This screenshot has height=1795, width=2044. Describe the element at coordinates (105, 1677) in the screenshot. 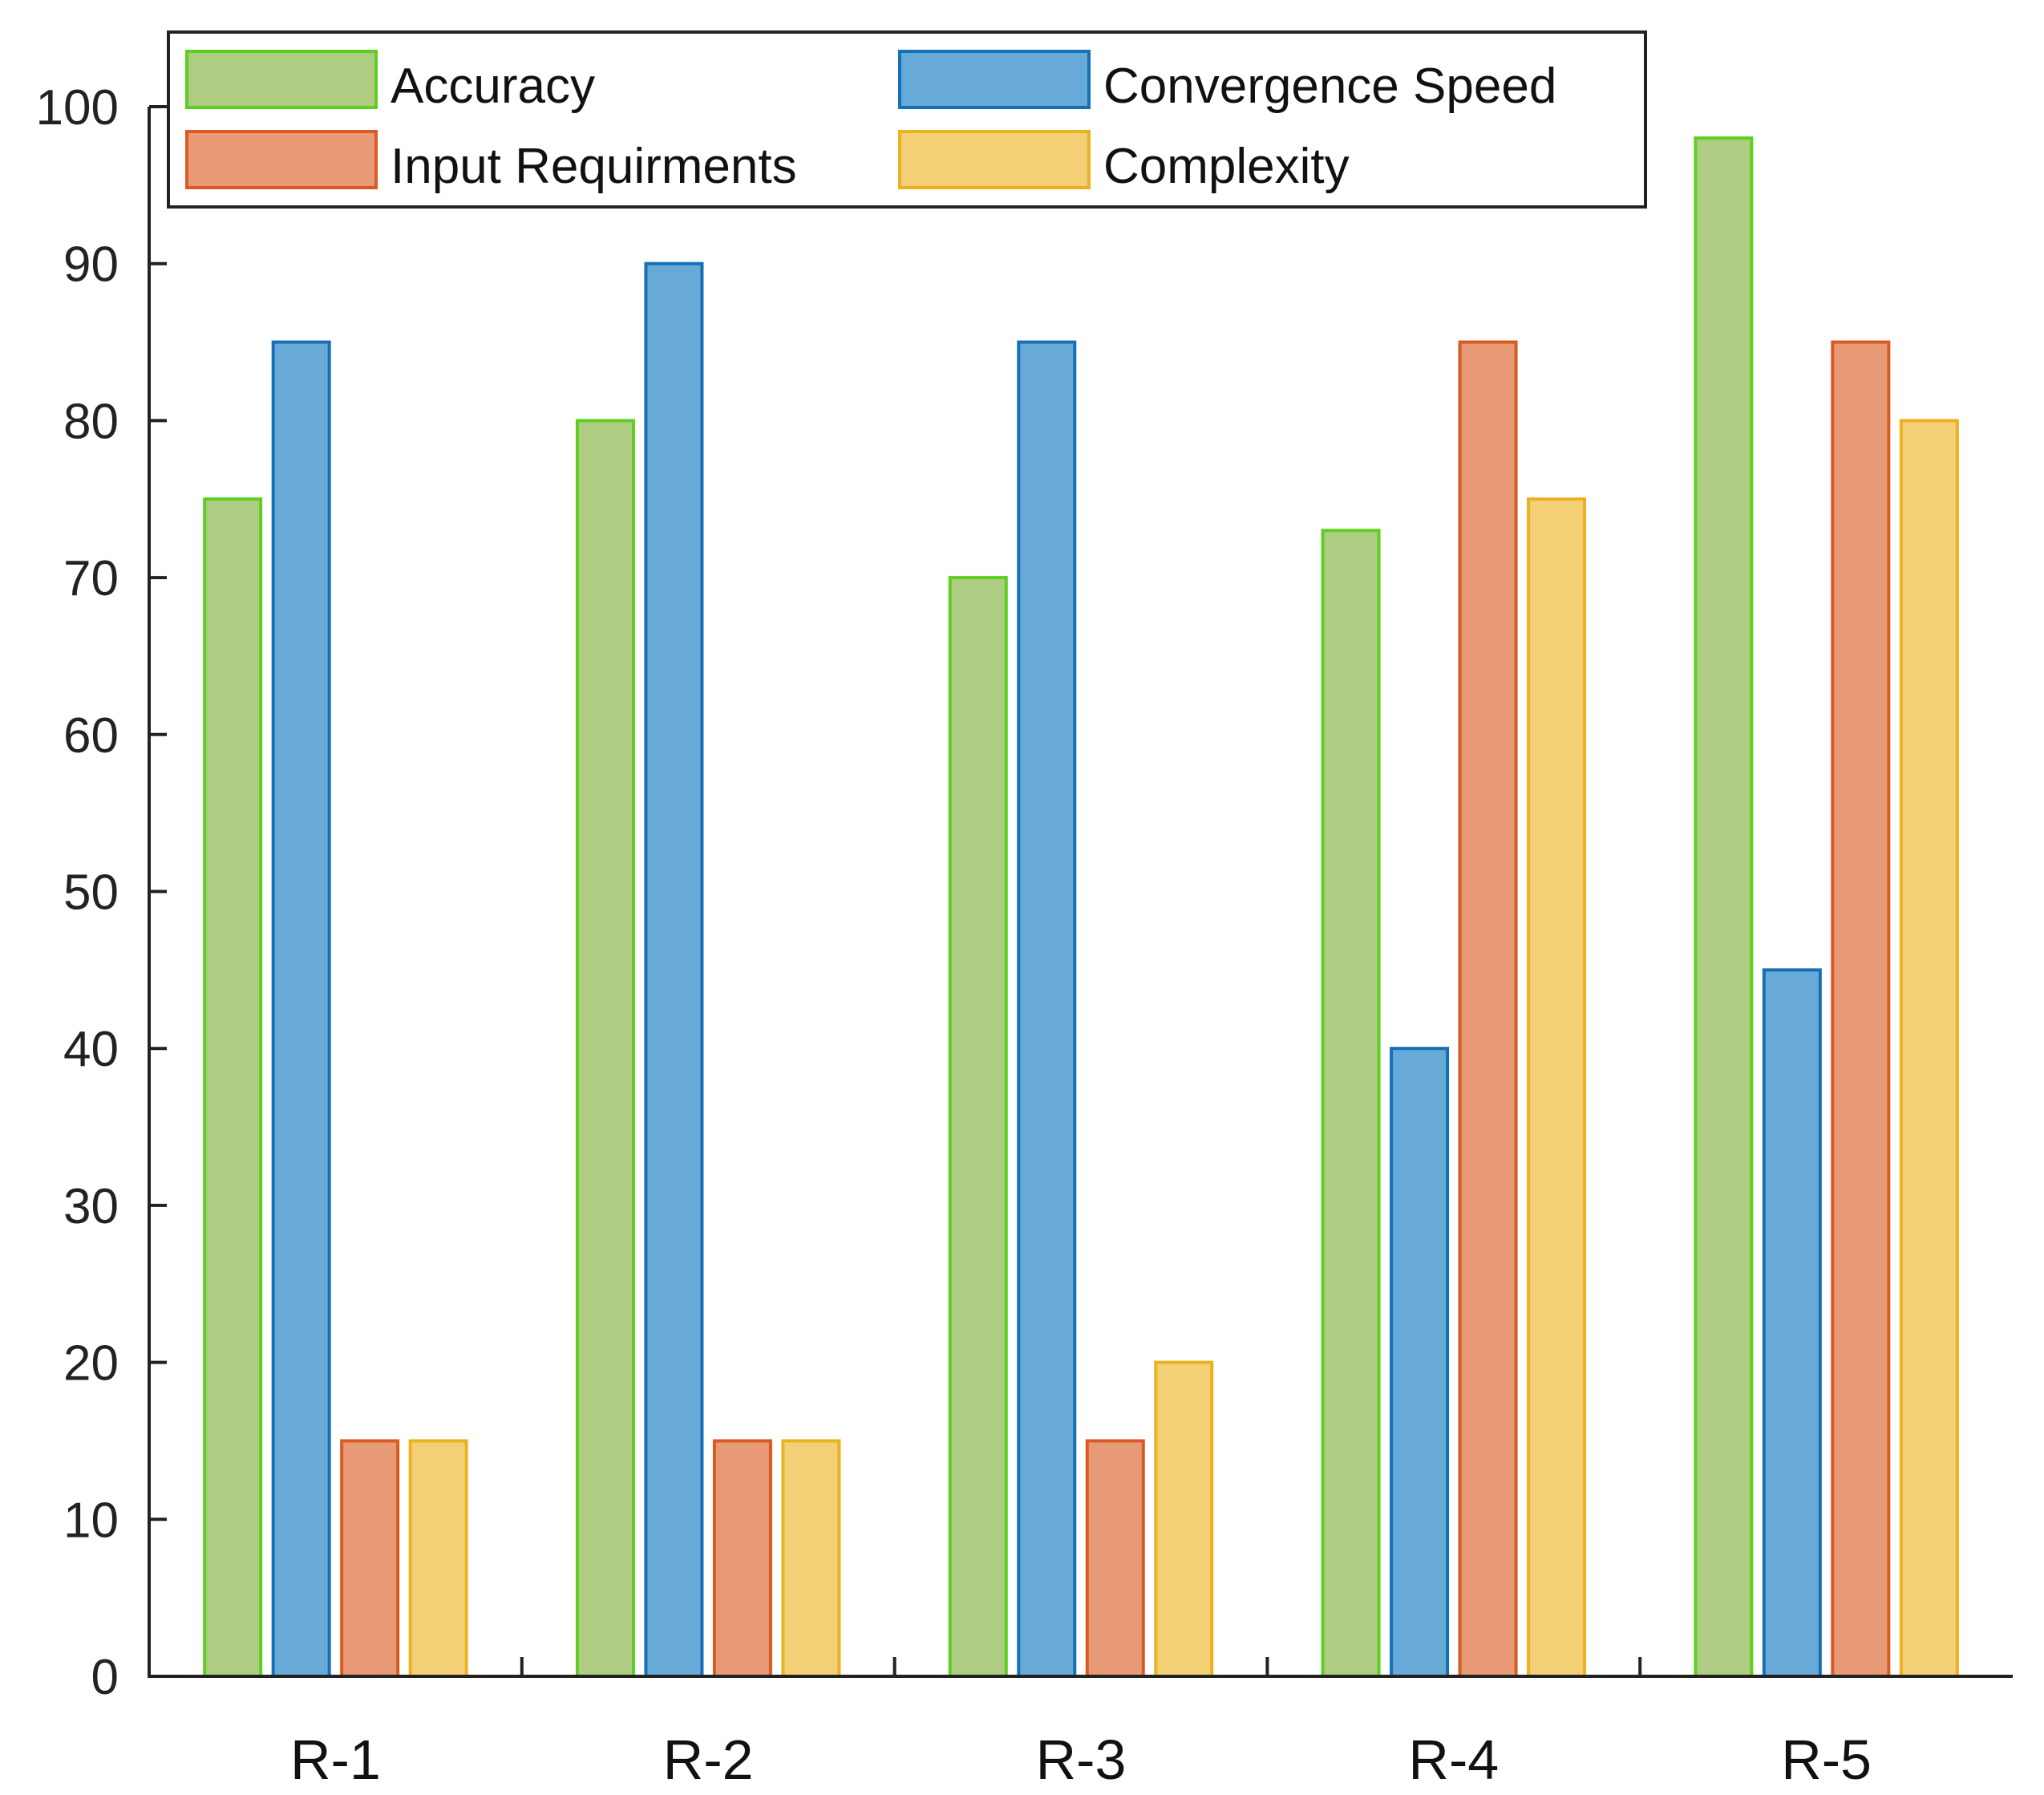

I see `y-tick-label-0: 0` at that location.